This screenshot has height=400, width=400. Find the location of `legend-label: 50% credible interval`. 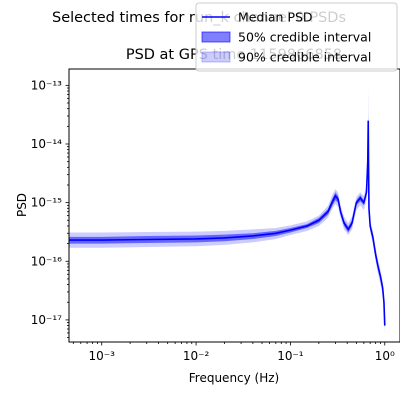

legend-label: 50% credible interval is located at coordinates (304, 37).